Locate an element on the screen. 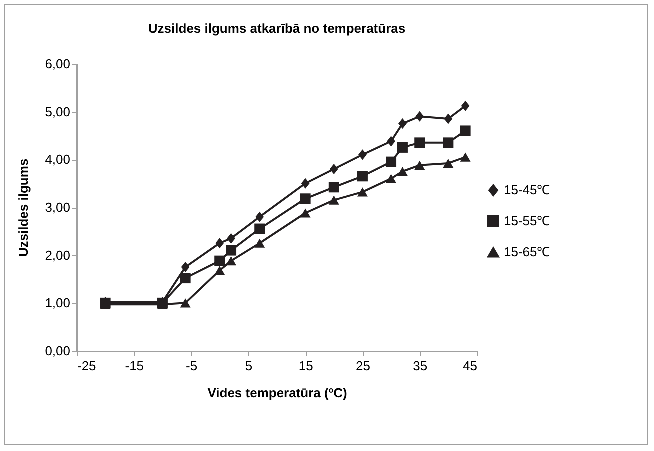  y-tick-label: 2,00 is located at coordinates (57, 255).